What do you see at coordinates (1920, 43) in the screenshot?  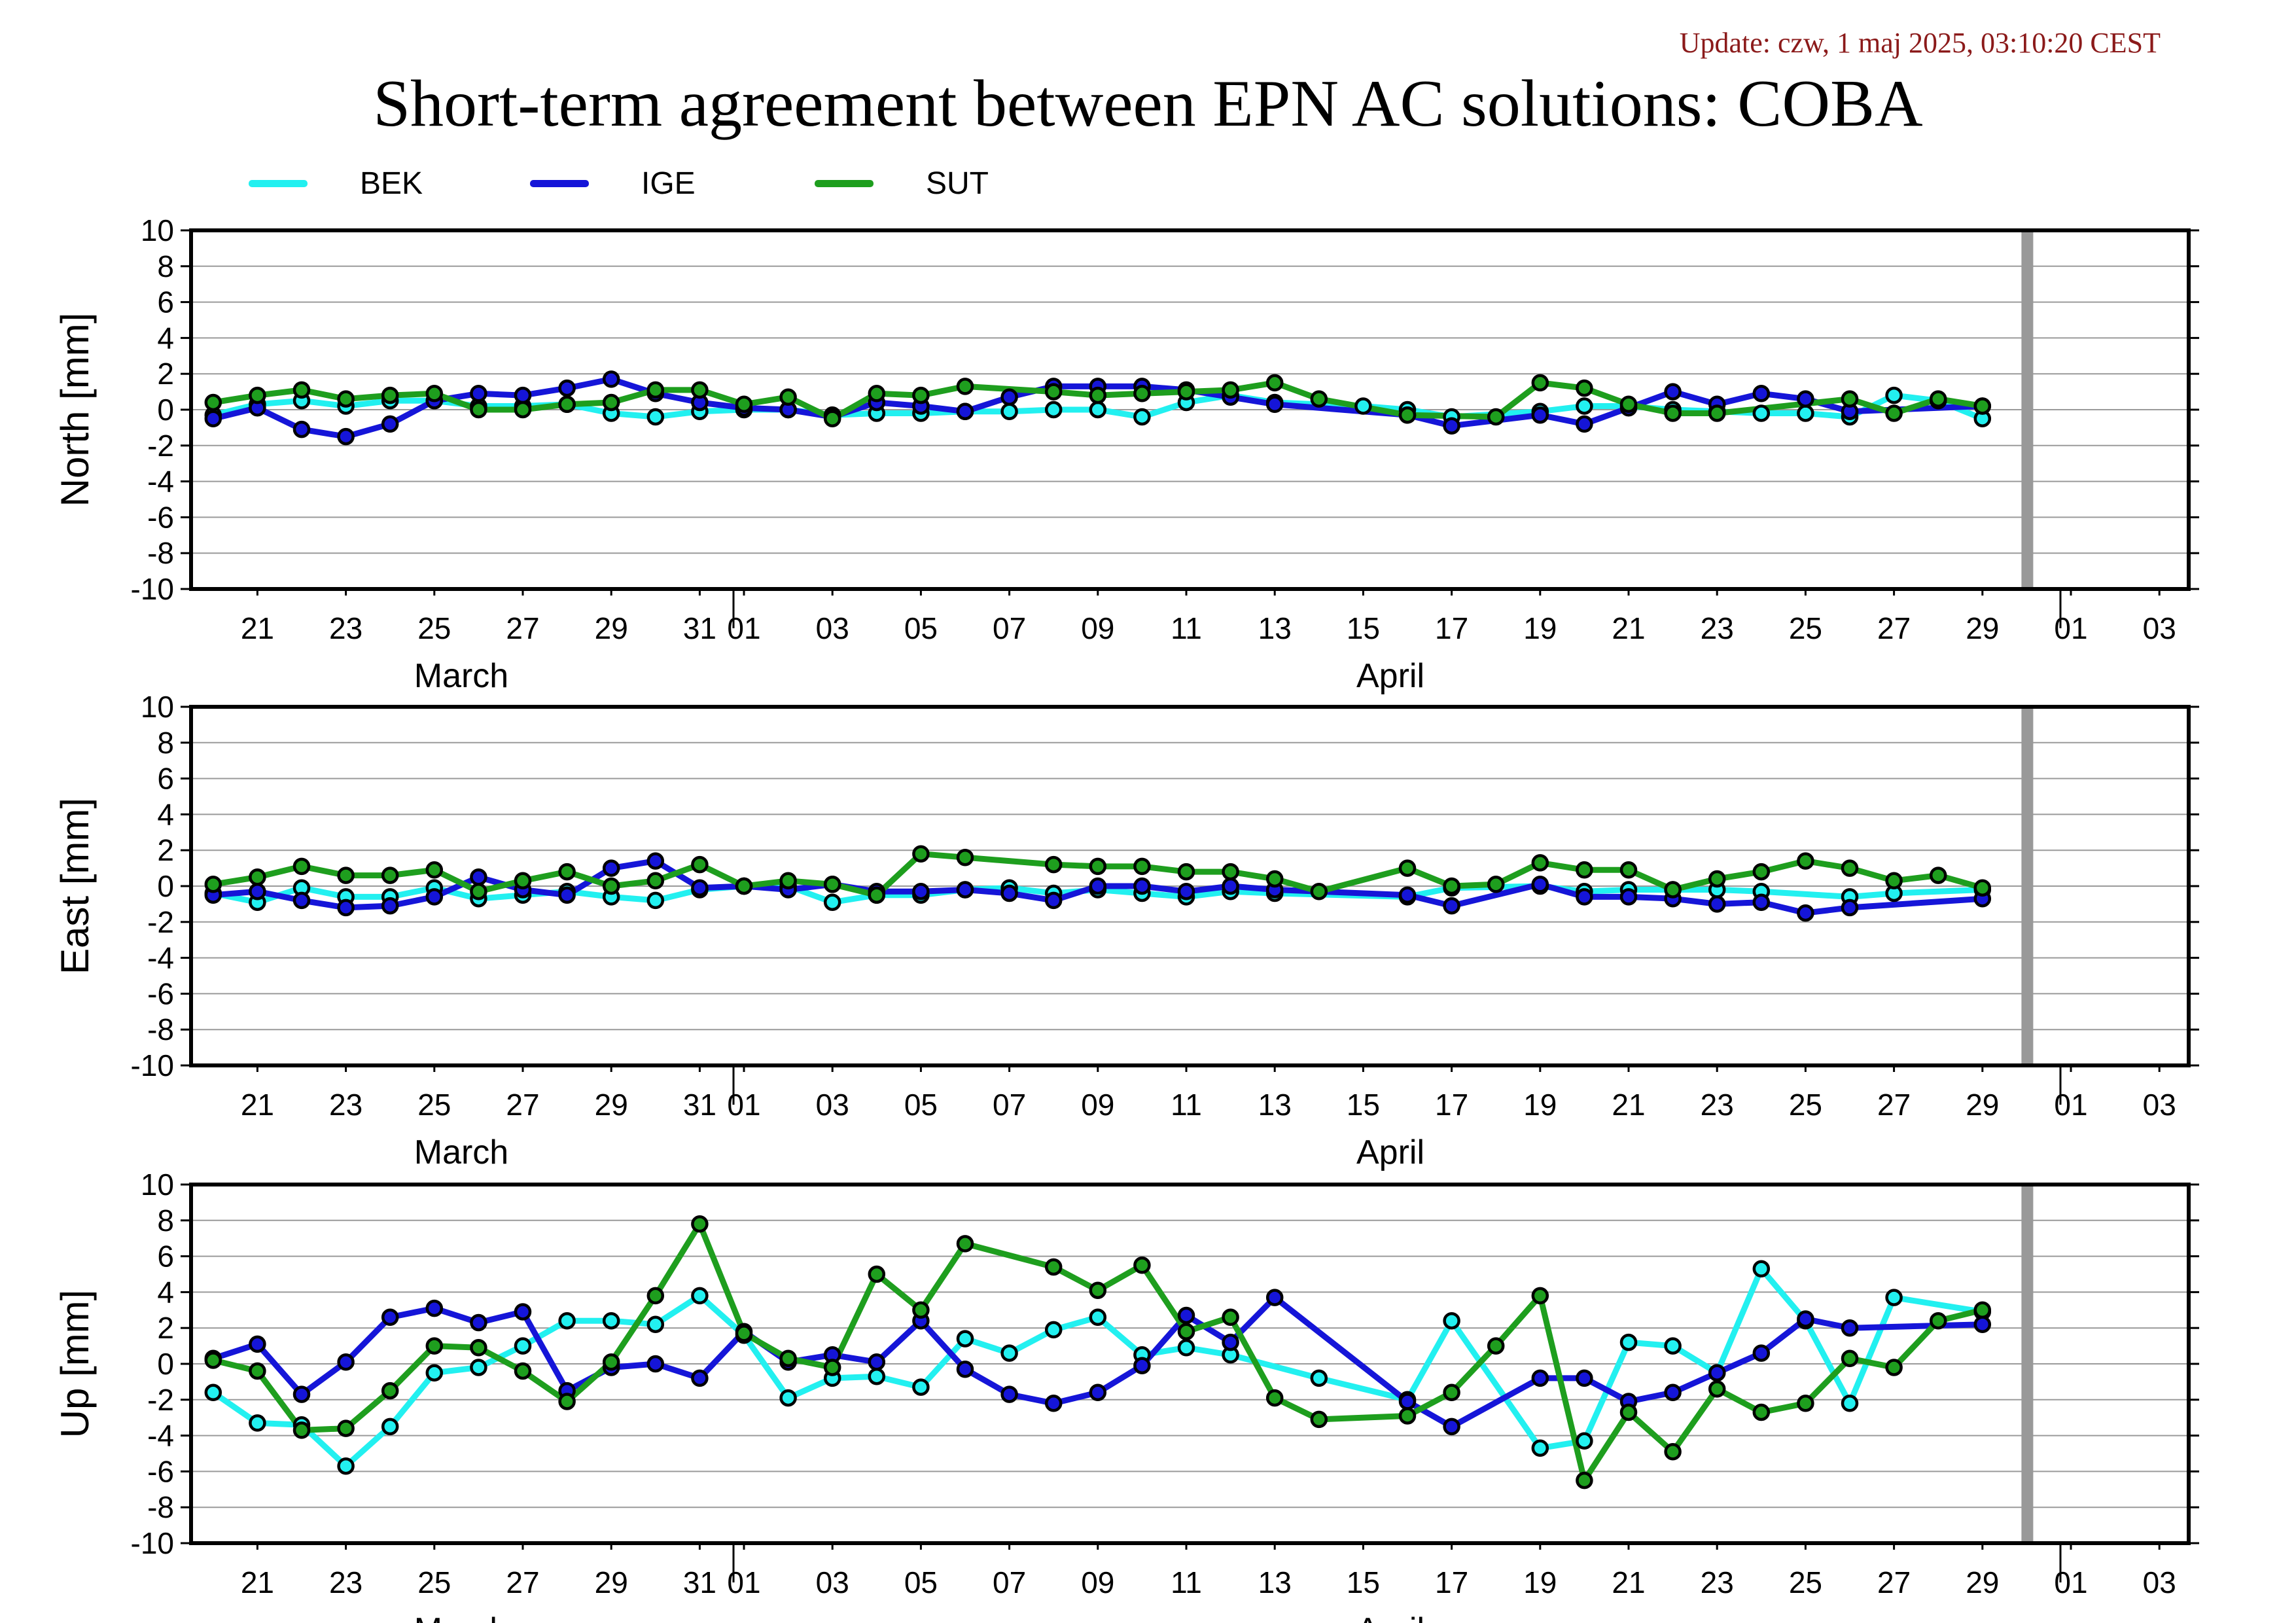 I see `update-timestamp: Update: czw, 1 maj 2025, 03:10:20 CEST` at bounding box center [1920, 43].